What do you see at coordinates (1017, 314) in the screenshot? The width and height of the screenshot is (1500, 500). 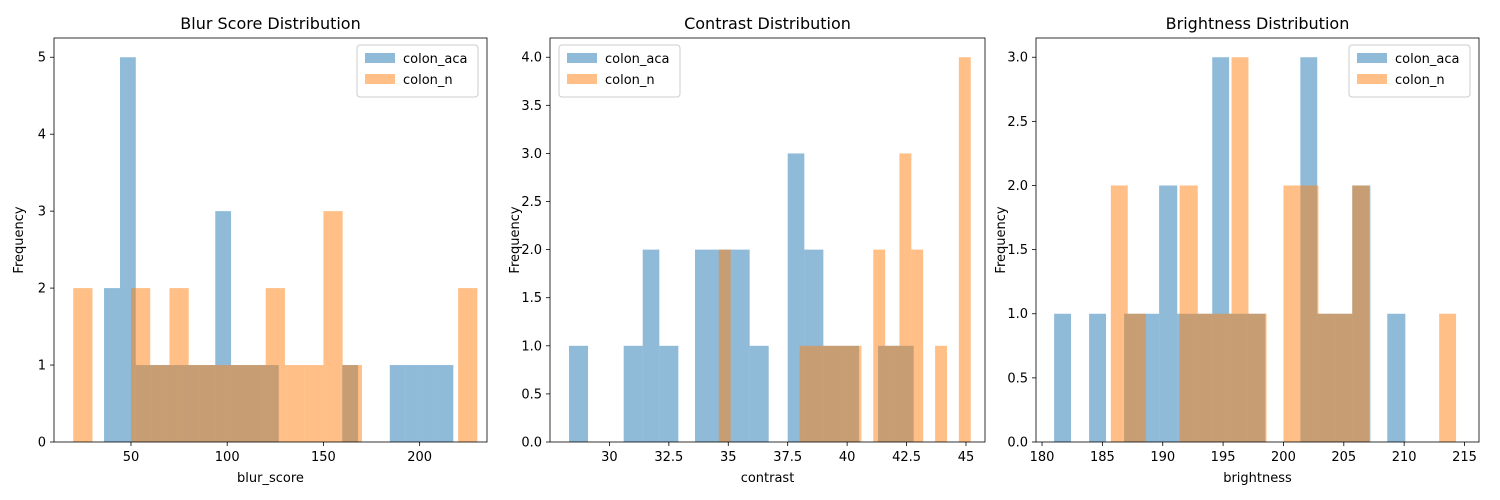 I see `y-tick-label: 1.0` at bounding box center [1017, 314].